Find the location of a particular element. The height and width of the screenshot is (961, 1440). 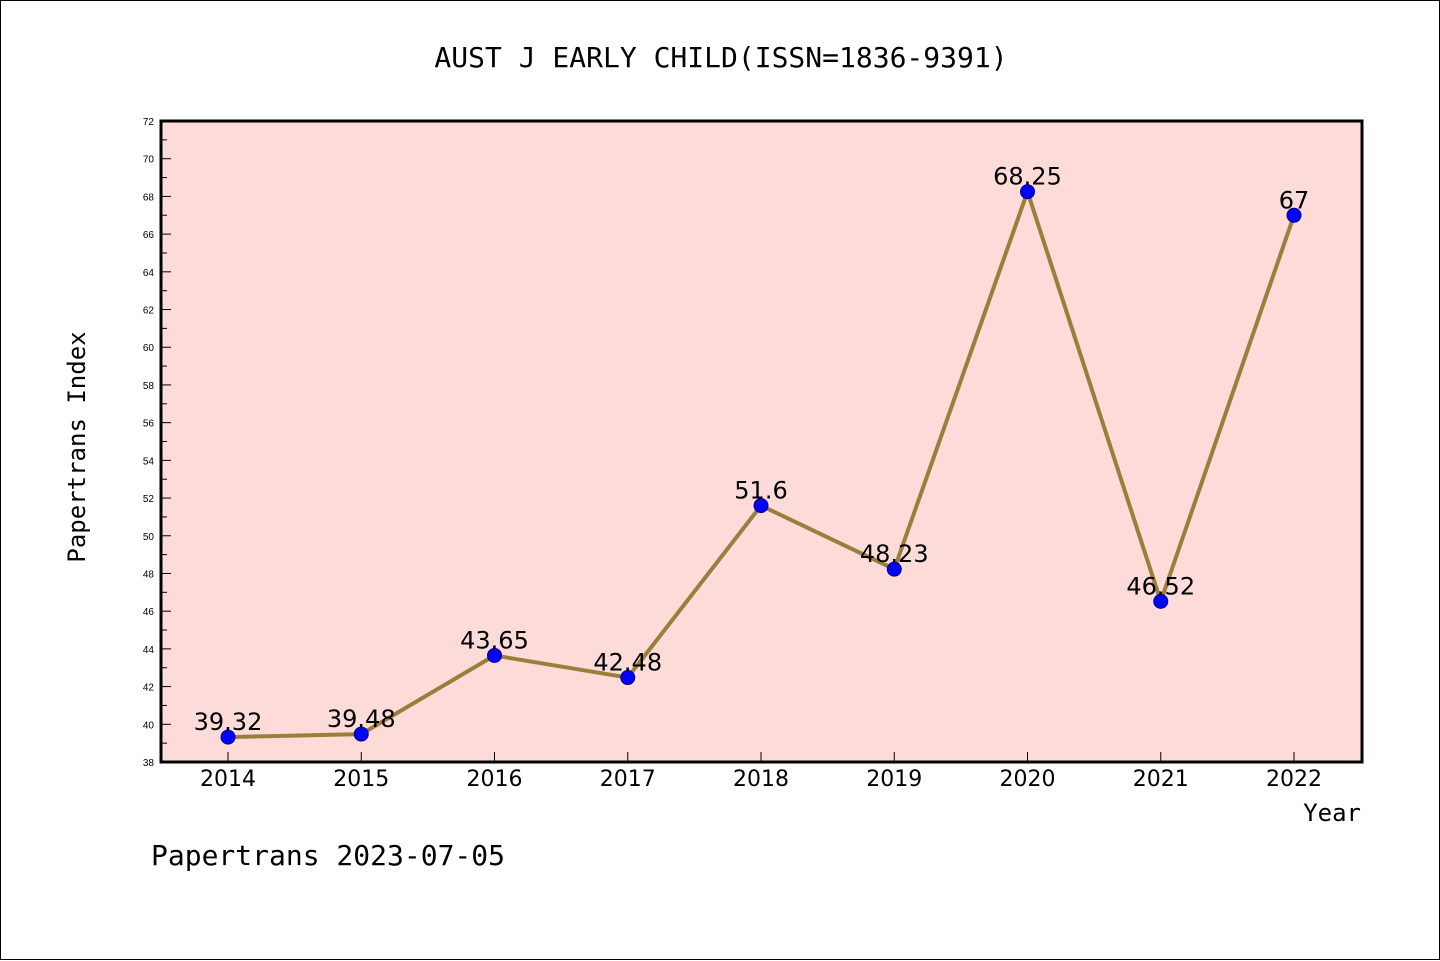

x-tick-label: 2019 is located at coordinates (894, 779).